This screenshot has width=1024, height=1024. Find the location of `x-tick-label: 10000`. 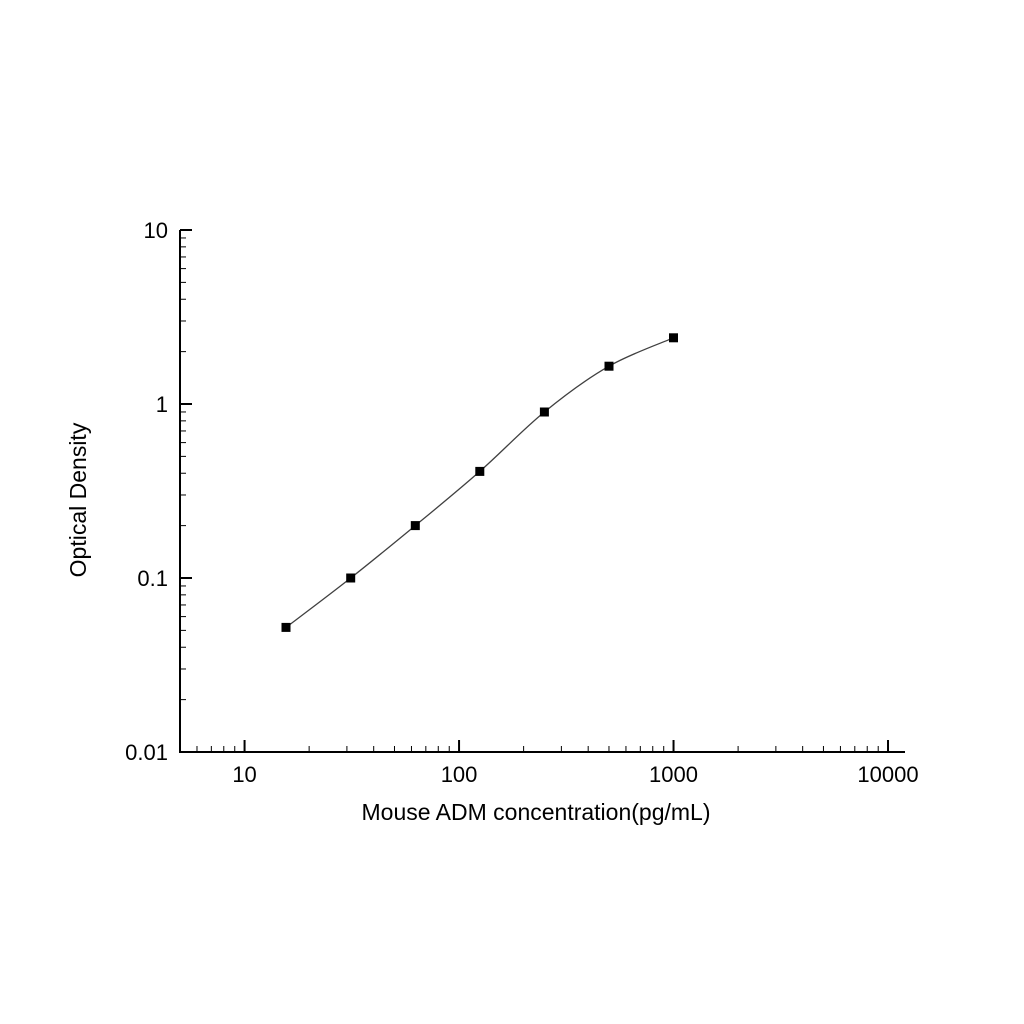

x-tick-label: 10000 is located at coordinates (887, 774).